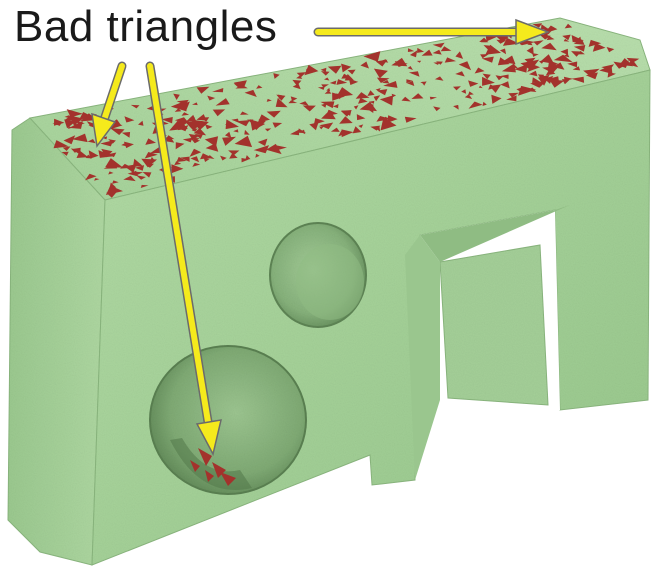 The image size is (672, 579). I want to click on arrow-down-long, so click(183, 259).